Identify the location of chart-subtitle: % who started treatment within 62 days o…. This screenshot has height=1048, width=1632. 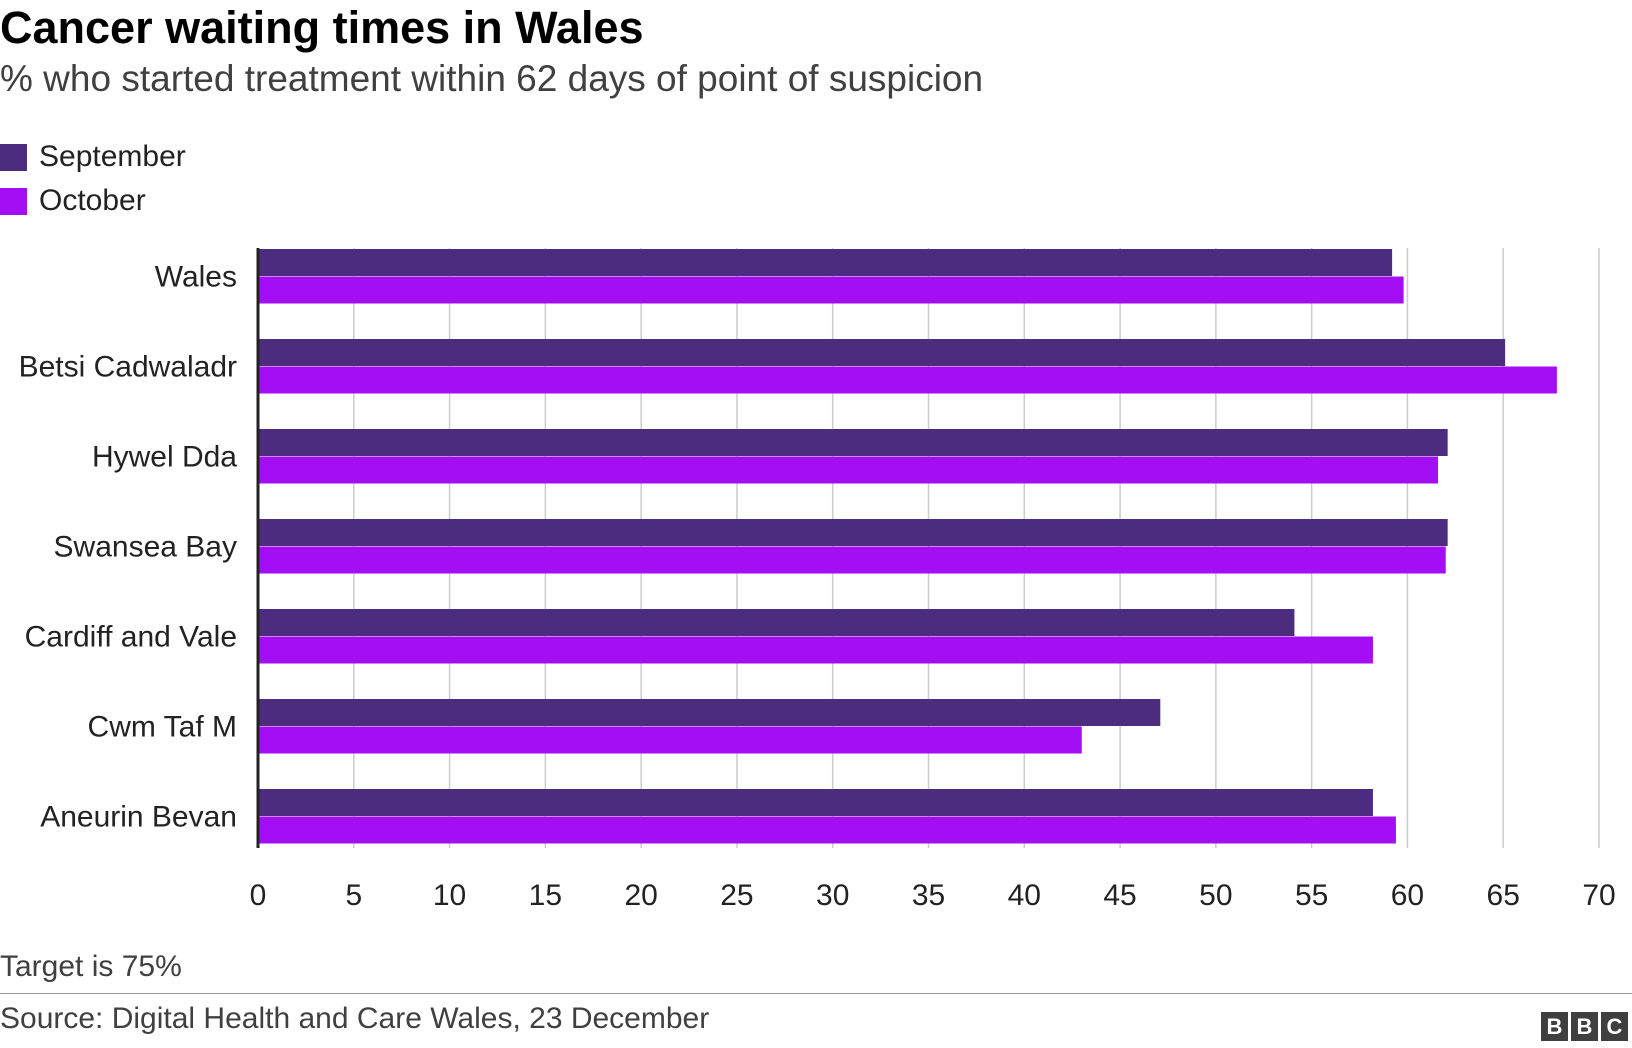
(492, 78).